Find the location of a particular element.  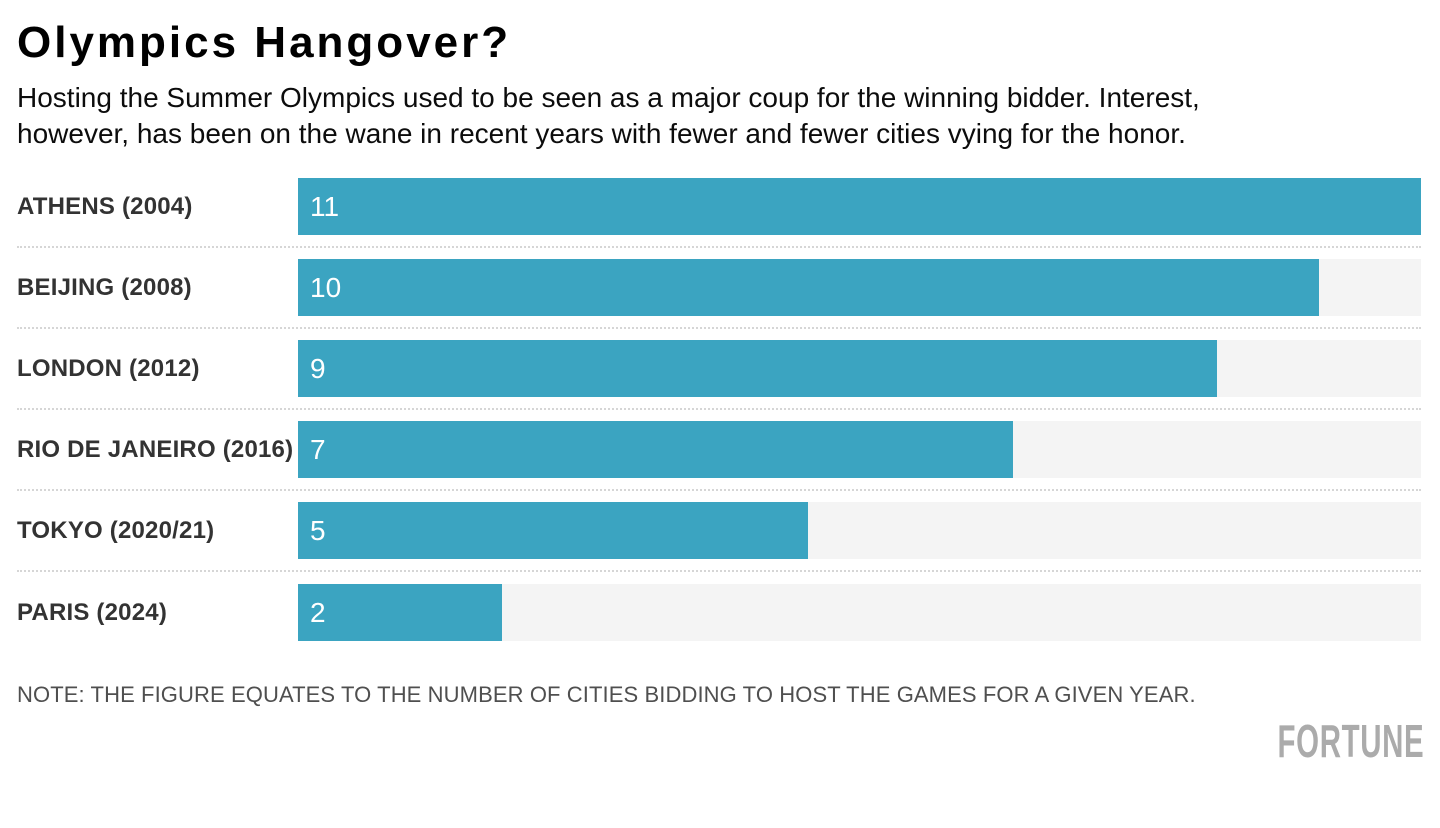

bar-value-label: 10 is located at coordinates (326, 287).